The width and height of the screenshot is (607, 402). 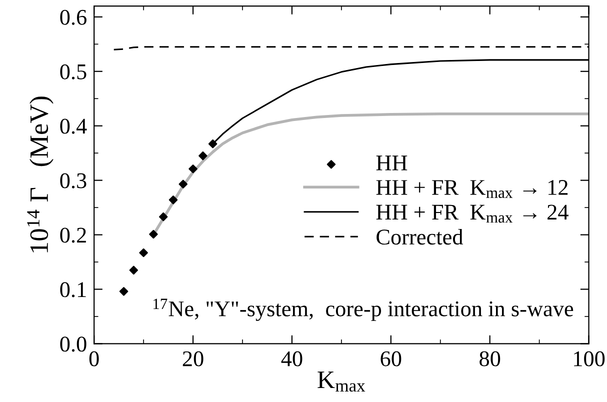 What do you see at coordinates (472, 189) in the screenshot?
I see `legend-label: HH + FR K$_{max}$ → 12` at bounding box center [472, 189].